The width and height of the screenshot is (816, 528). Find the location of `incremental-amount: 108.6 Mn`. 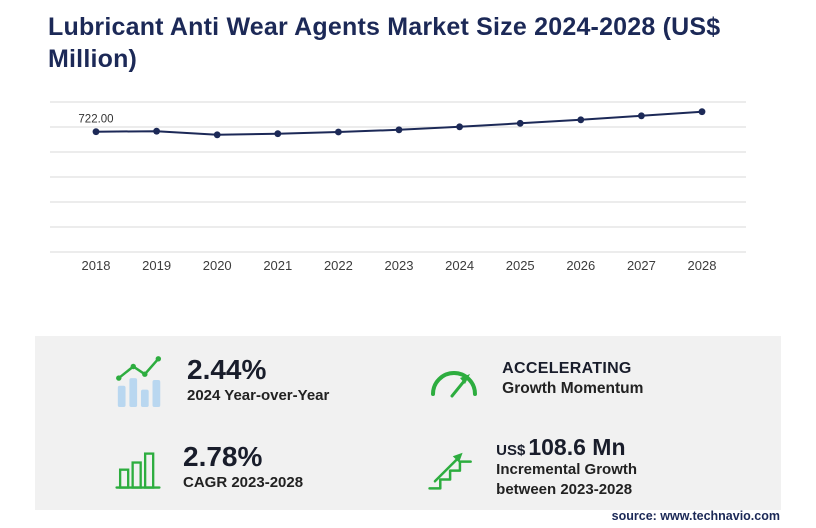

incremental-amount: 108.6 Mn is located at coordinates (577, 446).